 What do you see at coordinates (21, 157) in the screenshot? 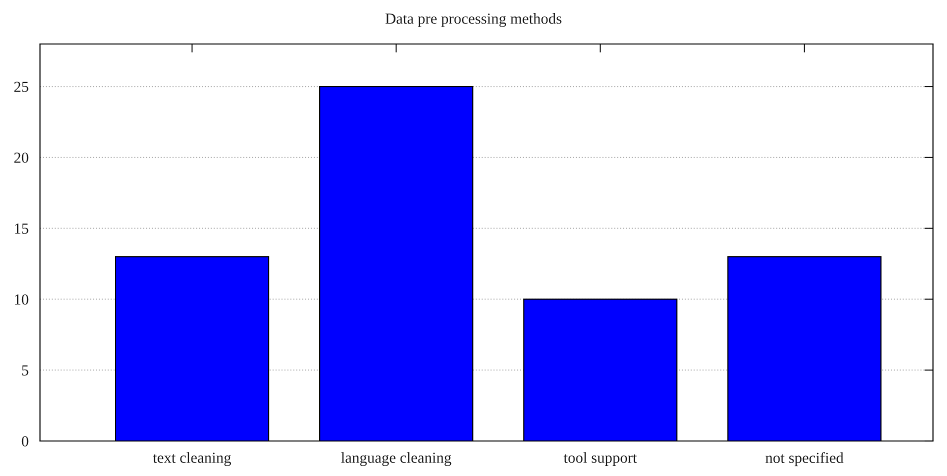
I see `y-tick-label: 20` at bounding box center [21, 157].